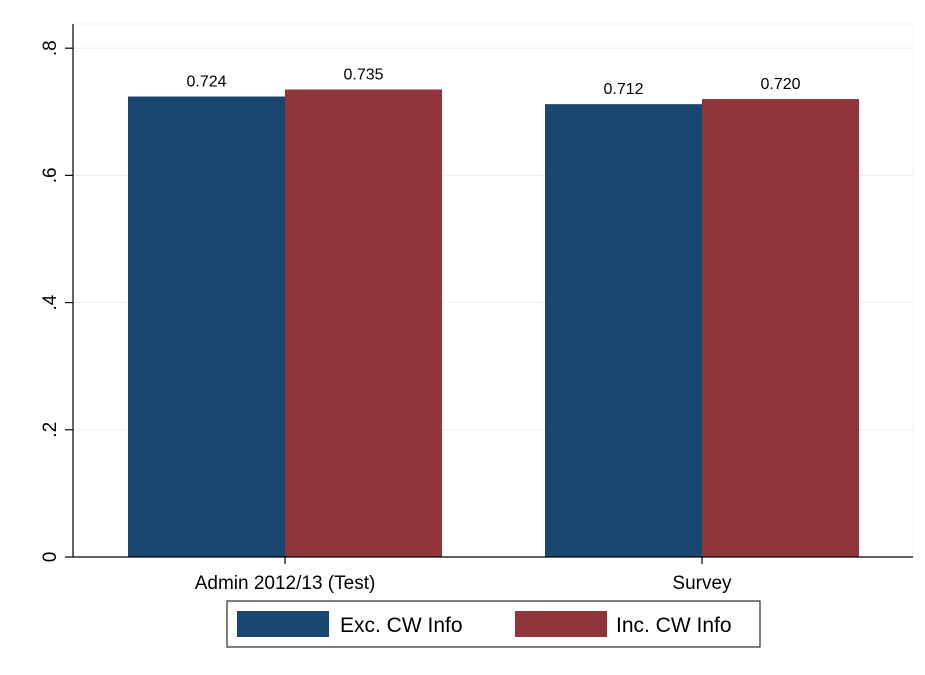  I want to click on bar-value-label: 0.720, so click(780, 84).